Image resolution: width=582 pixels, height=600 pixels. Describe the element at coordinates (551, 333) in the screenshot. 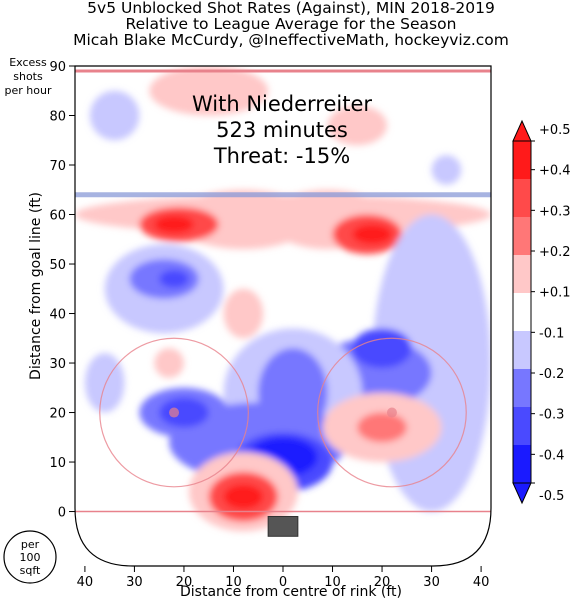

I see `colorbar-tick-label: -0.1` at that location.